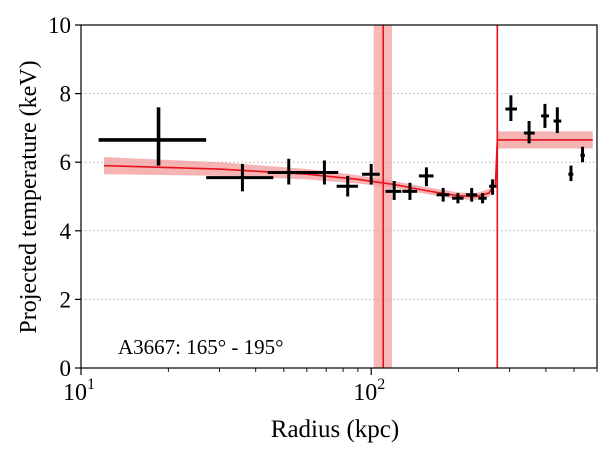  I want to click on y-tick-label: 6, so click(66, 162).